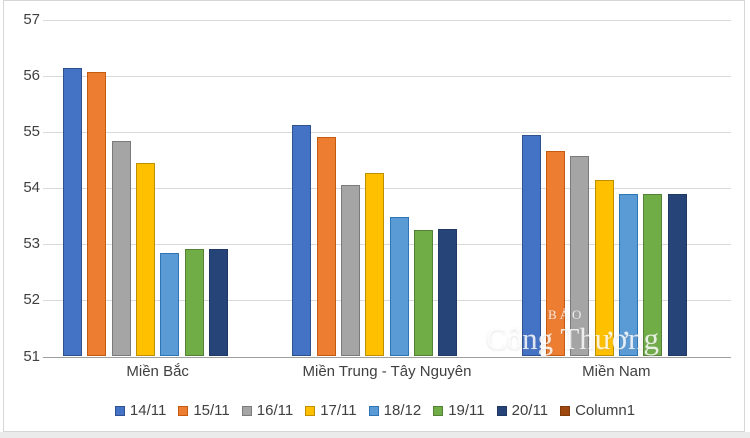  What do you see at coordinates (31, 244) in the screenshot?
I see `y-axis-tick-label: 53` at bounding box center [31, 244].